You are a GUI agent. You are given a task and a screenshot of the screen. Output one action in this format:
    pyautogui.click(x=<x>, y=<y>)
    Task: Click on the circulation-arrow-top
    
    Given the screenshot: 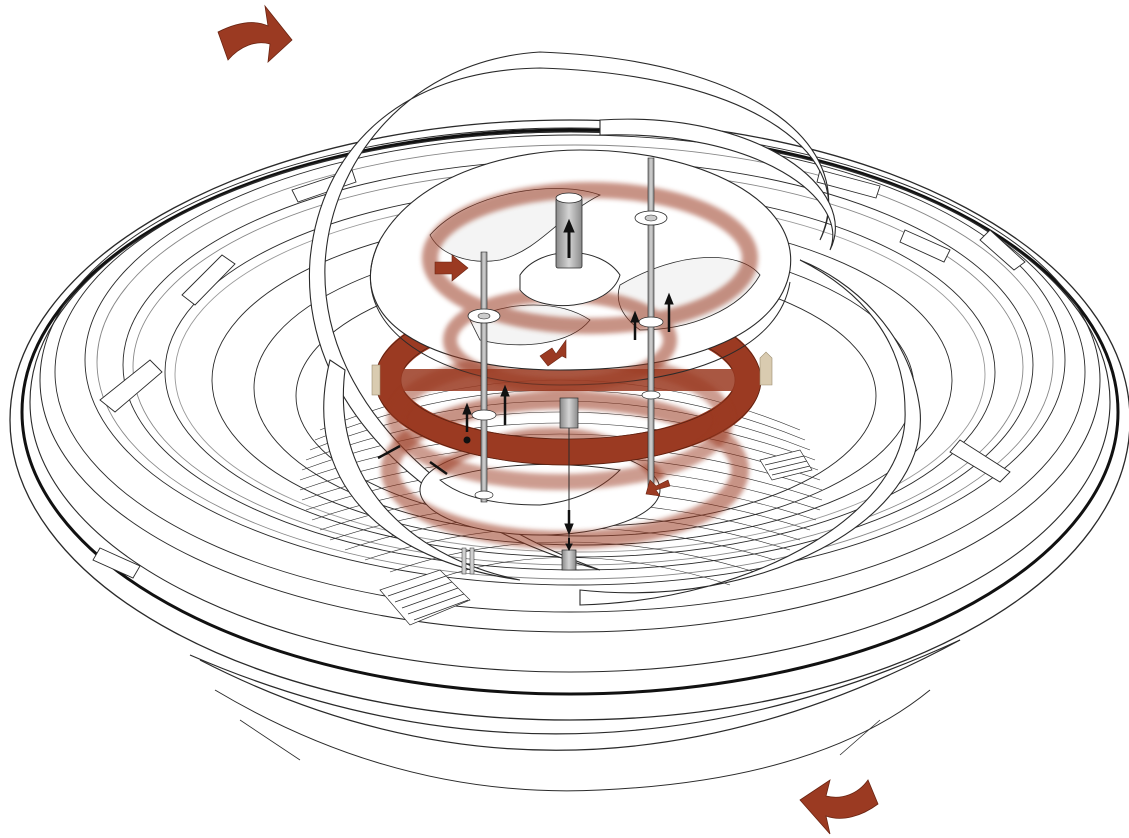 What is the action you would take?
    pyautogui.click(x=451, y=268)
    